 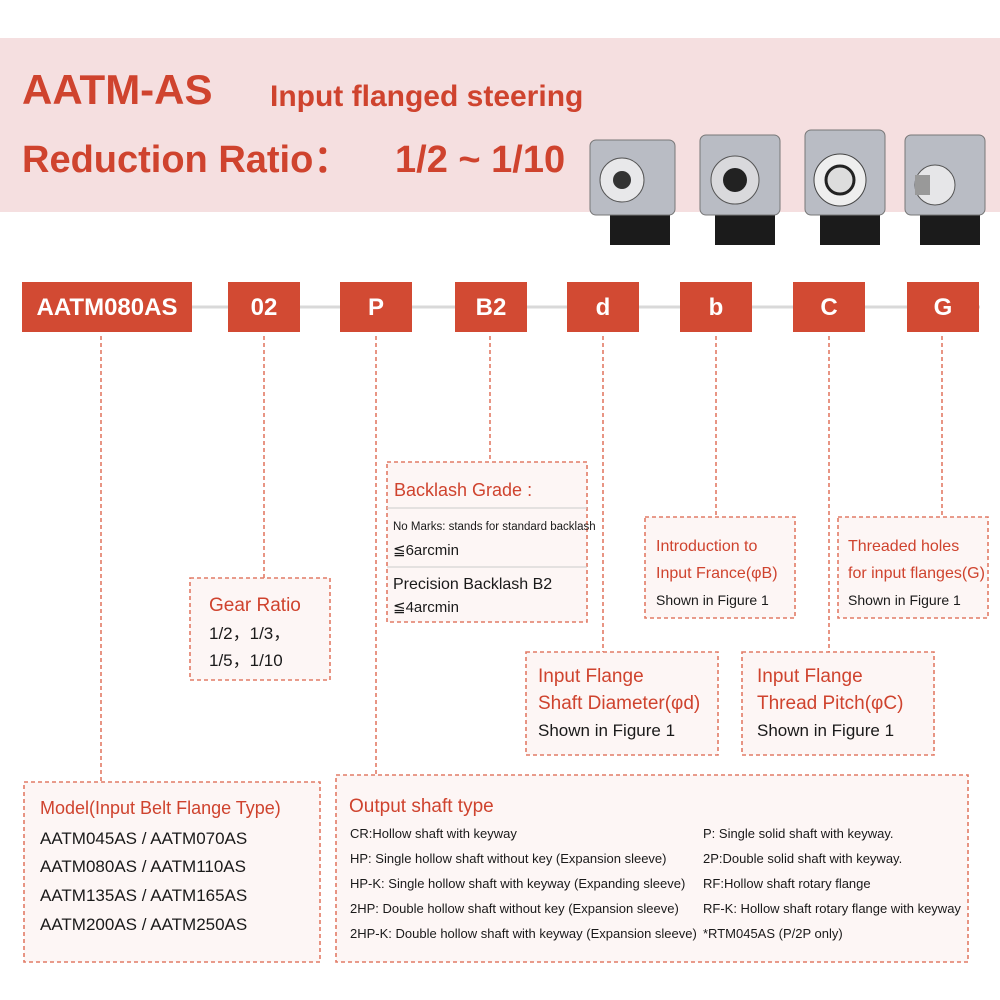 I want to click on code-text: b, so click(x=716, y=307).